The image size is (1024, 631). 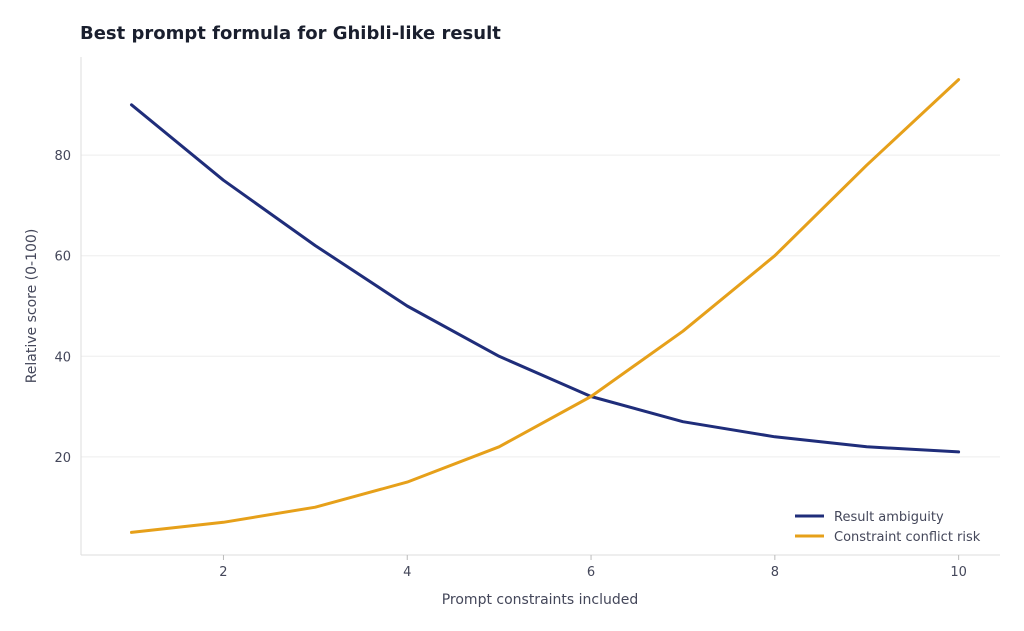 What do you see at coordinates (407, 572) in the screenshot?
I see `x-tick-label: 4` at bounding box center [407, 572].